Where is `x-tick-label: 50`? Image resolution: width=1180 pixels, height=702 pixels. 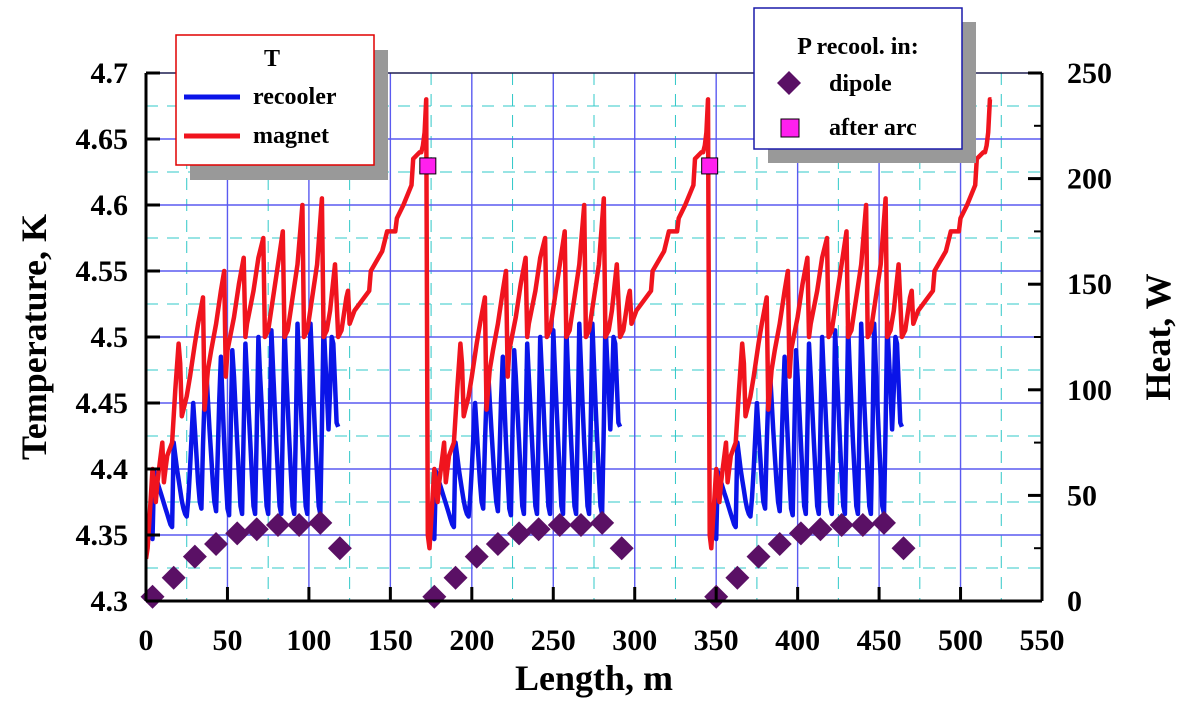 x-tick-label: 50 is located at coordinates (227, 640).